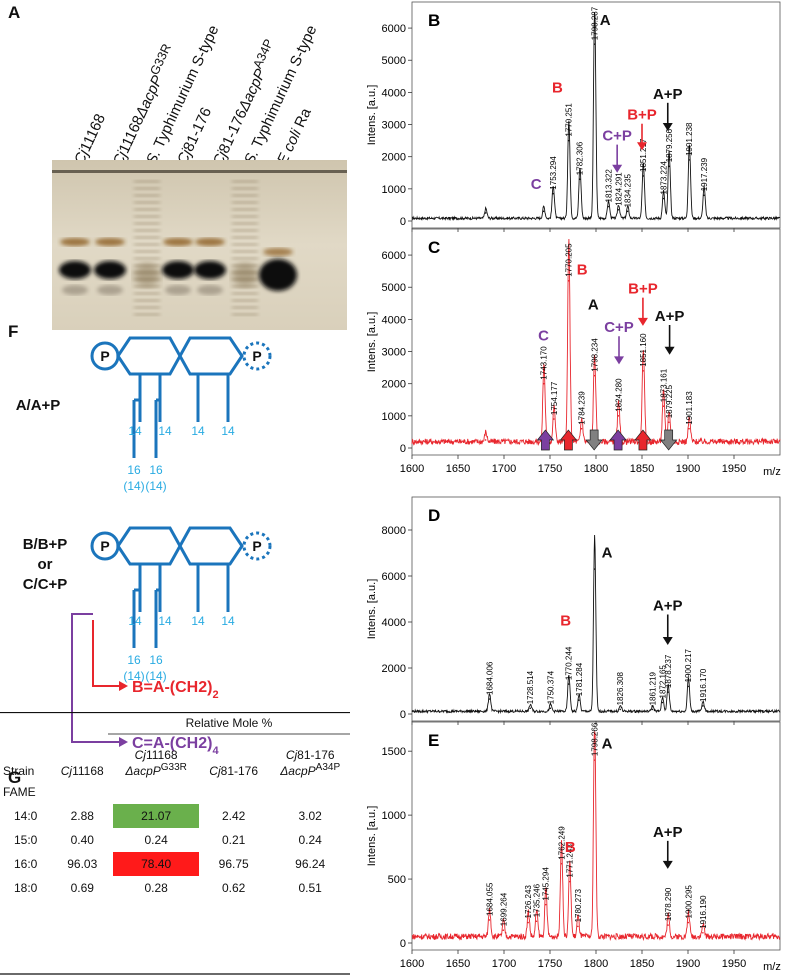 This screenshot has width=785, height=975. What do you see at coordinates (412, 469) in the screenshot?
I see `x-tick-label: 1600` at bounding box center [412, 469].